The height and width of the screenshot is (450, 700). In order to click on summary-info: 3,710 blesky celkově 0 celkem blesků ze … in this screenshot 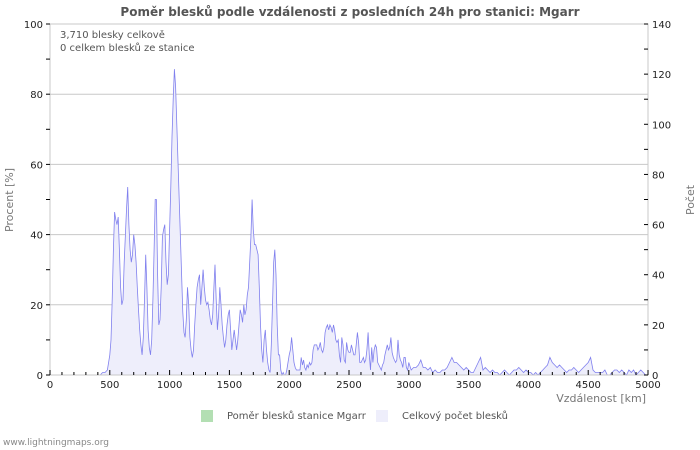, I will do `click(127, 42)`.